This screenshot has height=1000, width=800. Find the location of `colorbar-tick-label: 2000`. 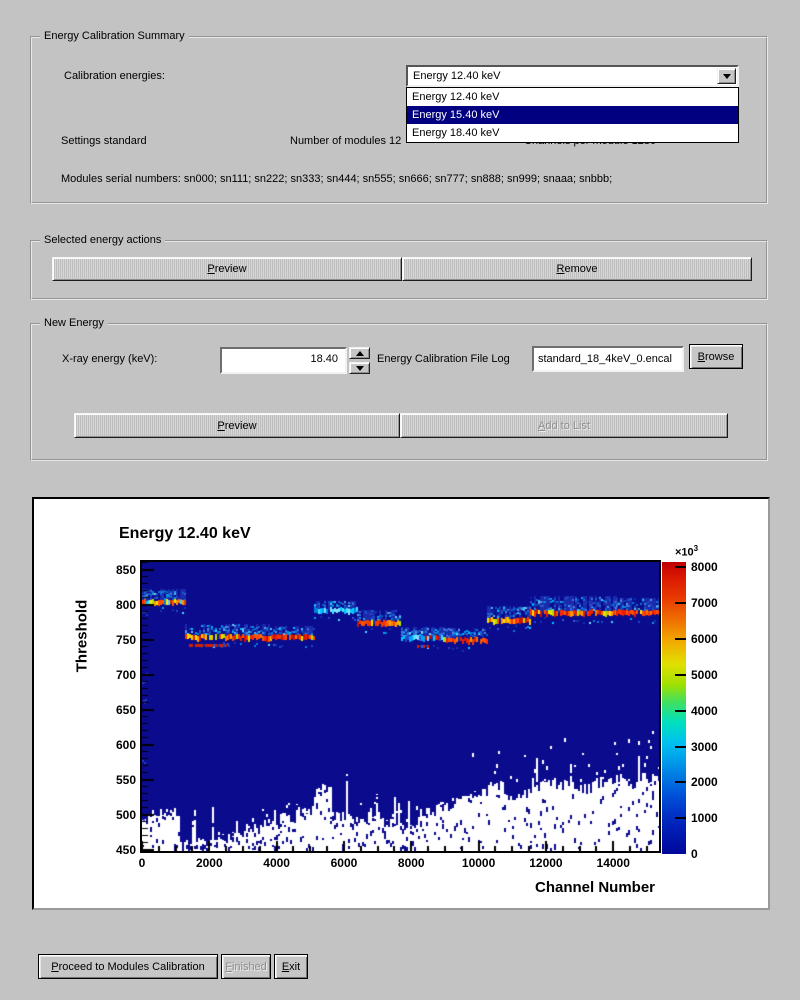

colorbar-tick-label: 2000 is located at coordinates (704, 782).